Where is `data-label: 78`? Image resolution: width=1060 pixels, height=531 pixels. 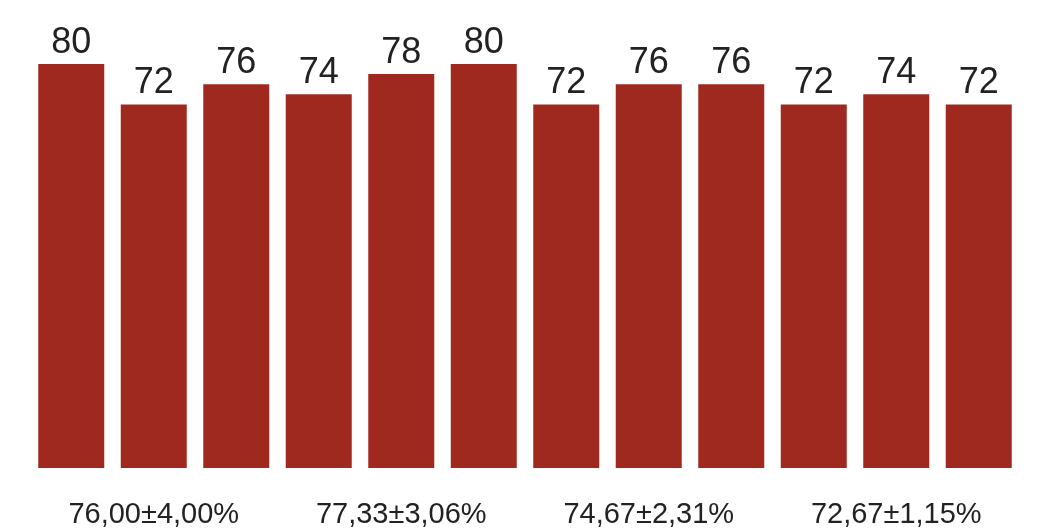
data-label: 78 is located at coordinates (401, 50).